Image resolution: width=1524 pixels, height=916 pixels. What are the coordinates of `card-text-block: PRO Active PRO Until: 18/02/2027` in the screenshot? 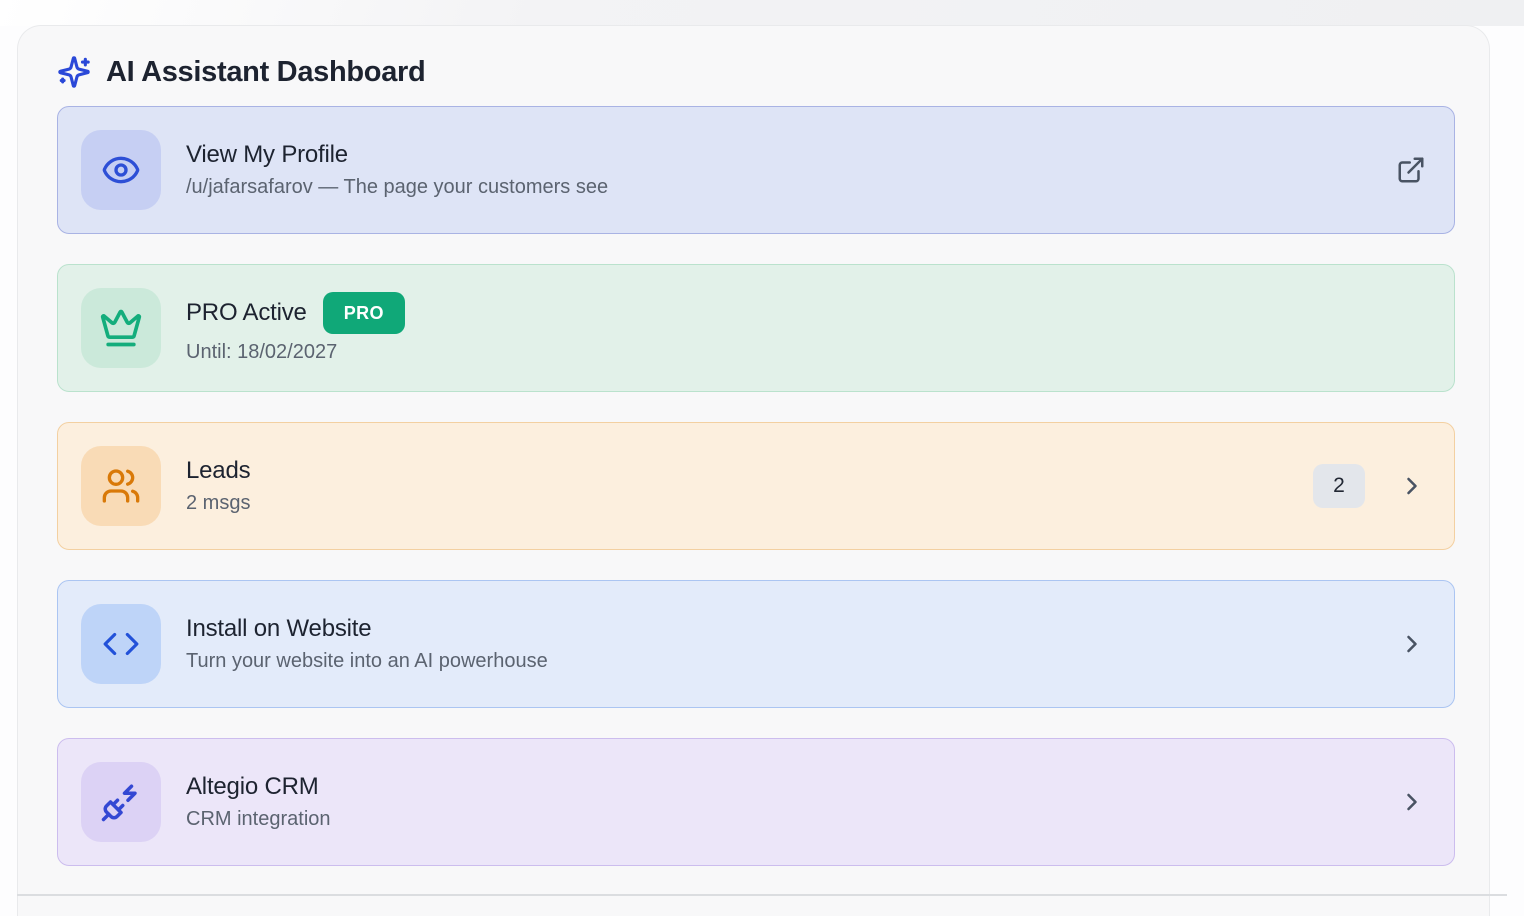 It's located at (806, 328).